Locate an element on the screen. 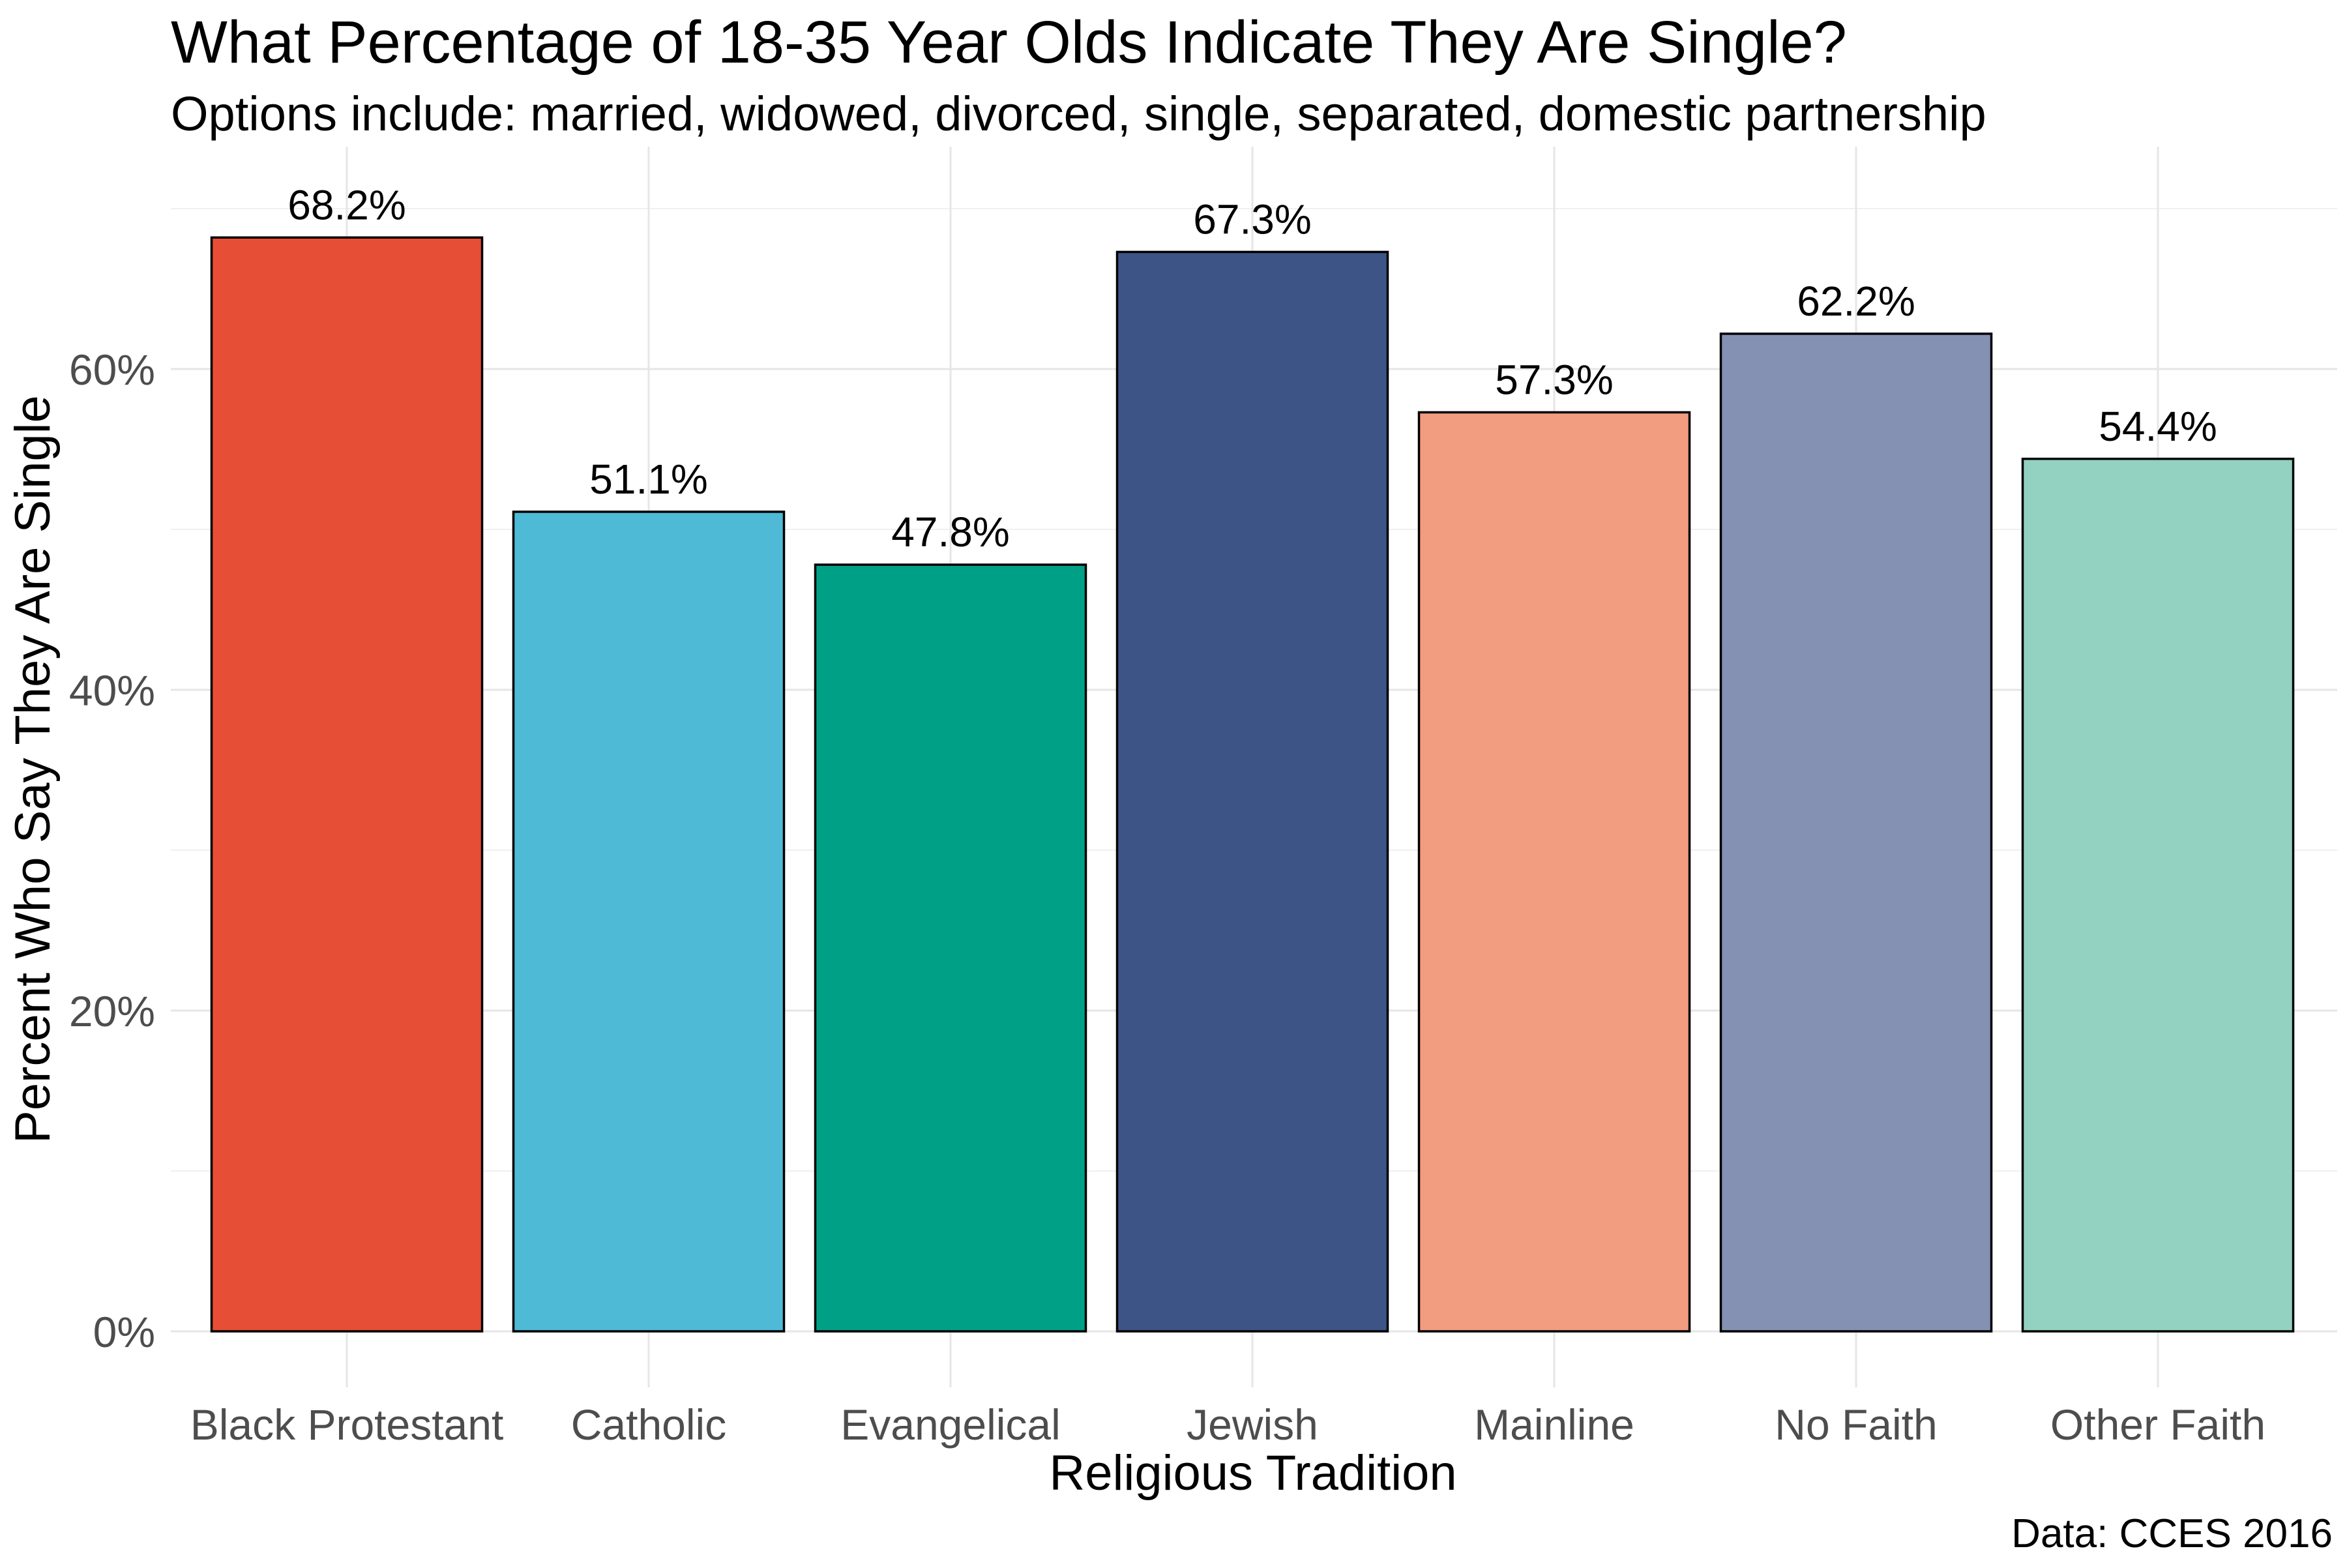 Image resolution: width=2347 pixels, height=1568 pixels. x-tick-label: Evangelical is located at coordinates (950, 1425).